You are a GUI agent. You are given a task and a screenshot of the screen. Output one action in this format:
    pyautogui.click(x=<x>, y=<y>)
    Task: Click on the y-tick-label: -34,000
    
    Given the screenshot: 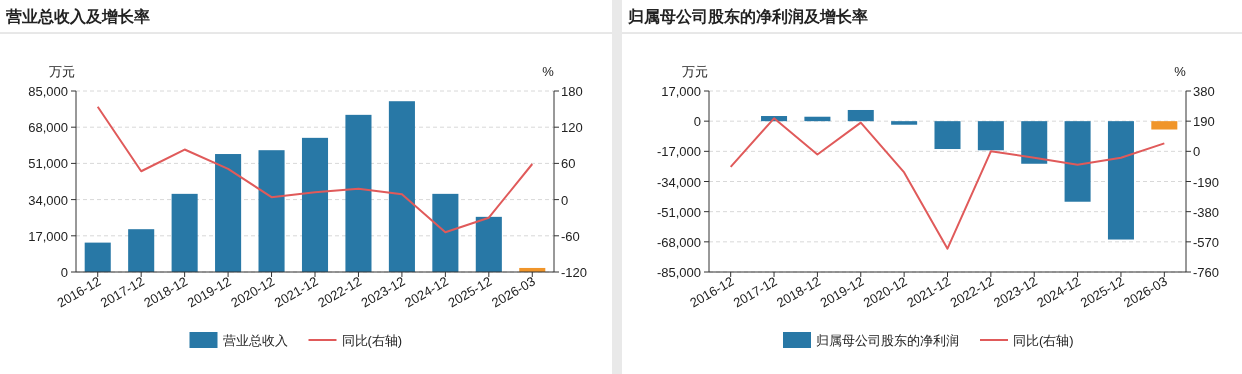 What is the action you would take?
    pyautogui.click(x=678, y=182)
    